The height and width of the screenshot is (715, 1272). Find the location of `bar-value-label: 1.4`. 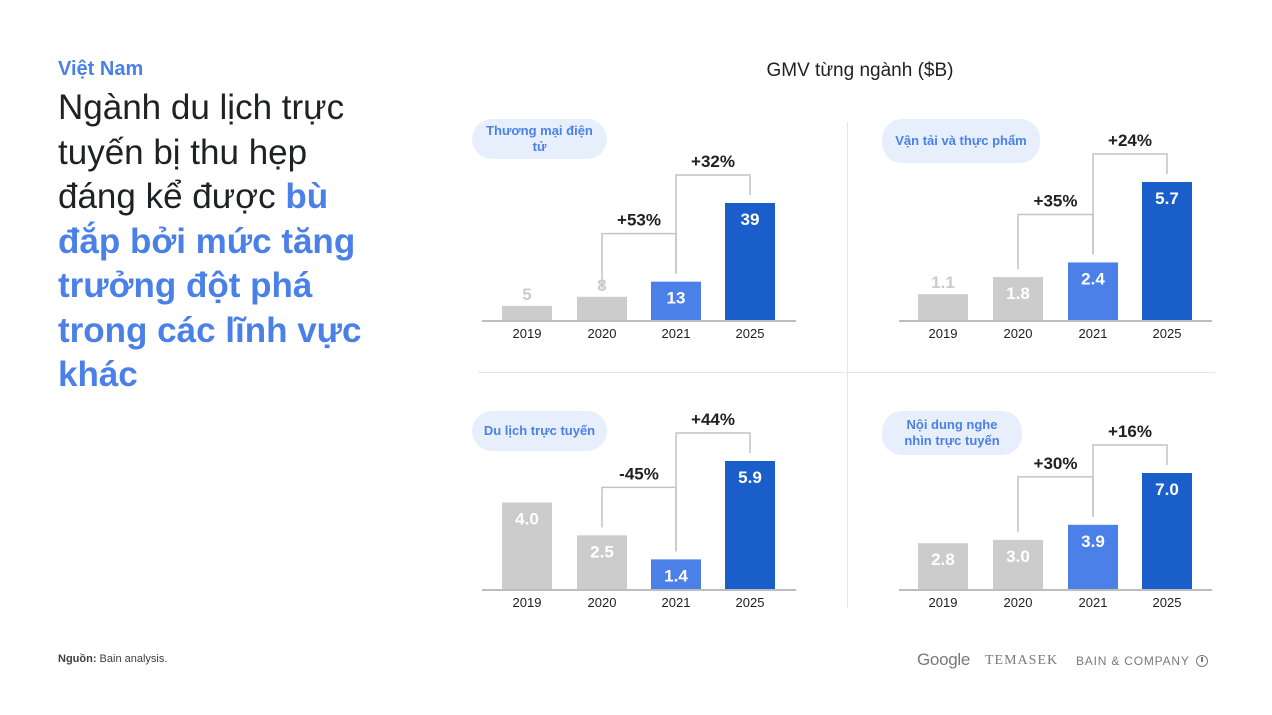

bar-value-label: 1.4 is located at coordinates (676, 575).